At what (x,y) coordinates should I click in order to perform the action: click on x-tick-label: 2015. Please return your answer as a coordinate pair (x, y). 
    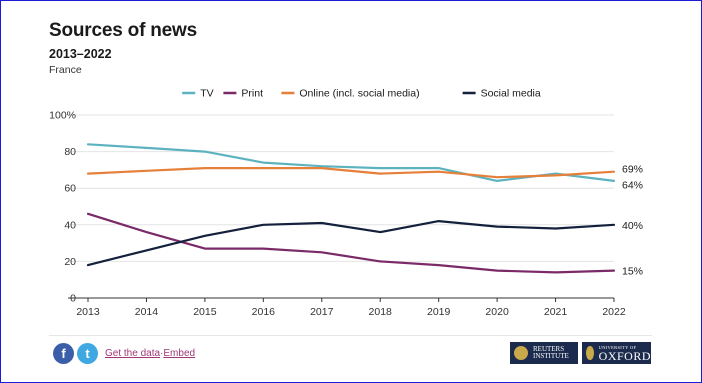
    Looking at the image, I should click on (205, 312).